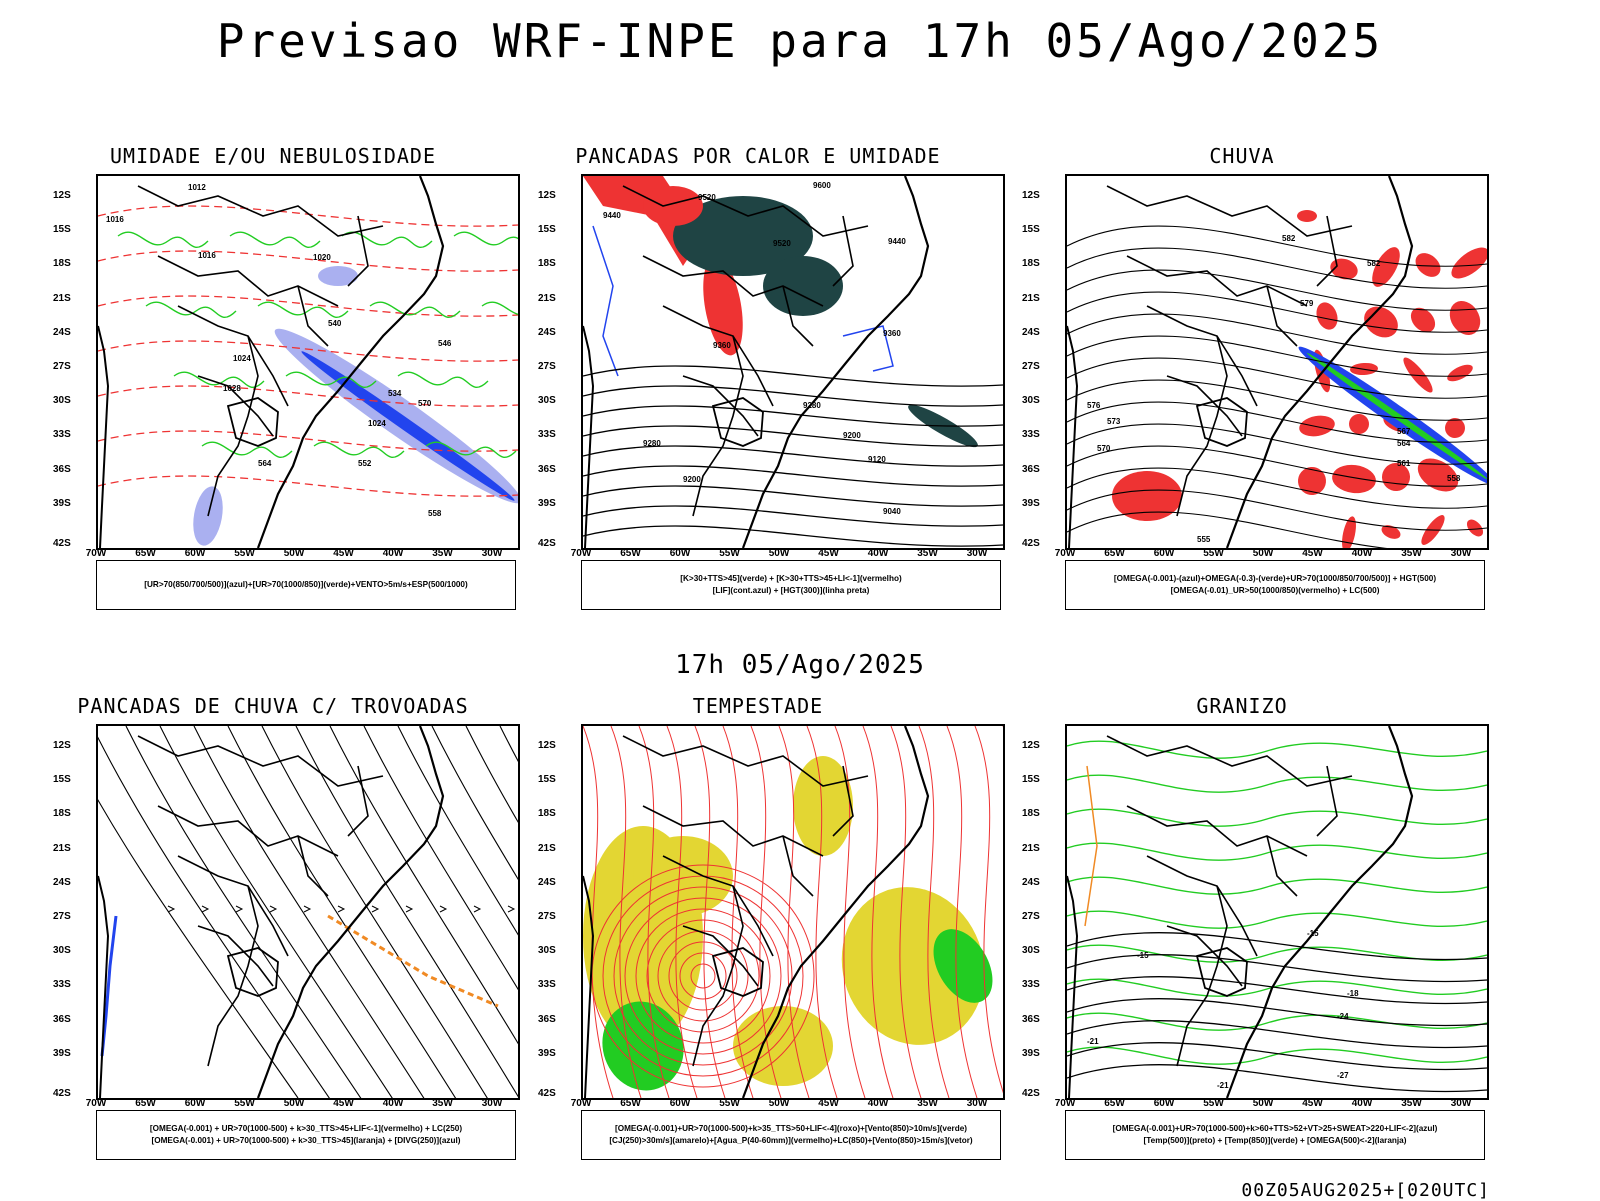  I want to click on temp850-contour, so click(1277, 749).